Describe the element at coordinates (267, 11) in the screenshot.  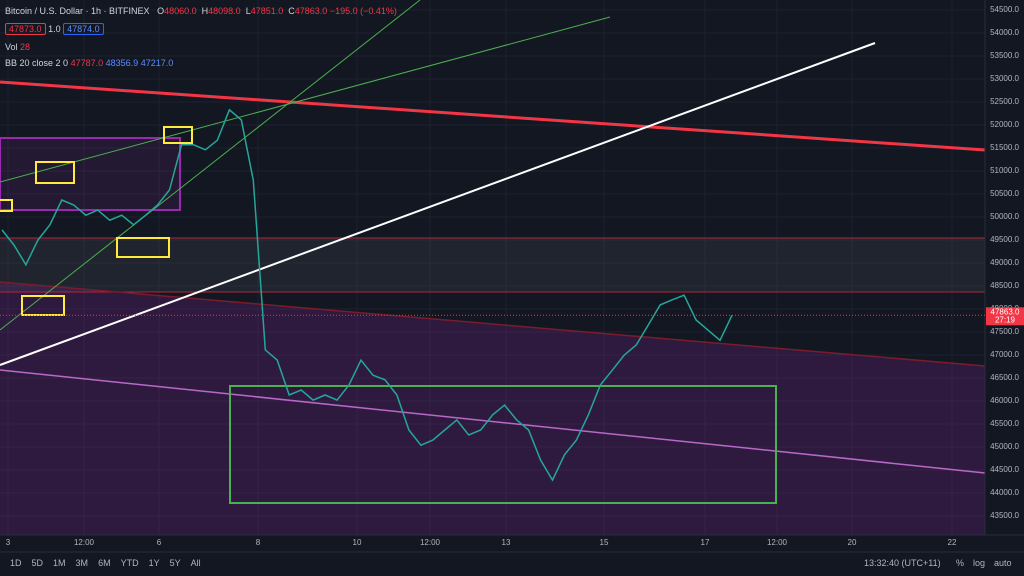
I see `ohlc-value: 47851.0` at that location.